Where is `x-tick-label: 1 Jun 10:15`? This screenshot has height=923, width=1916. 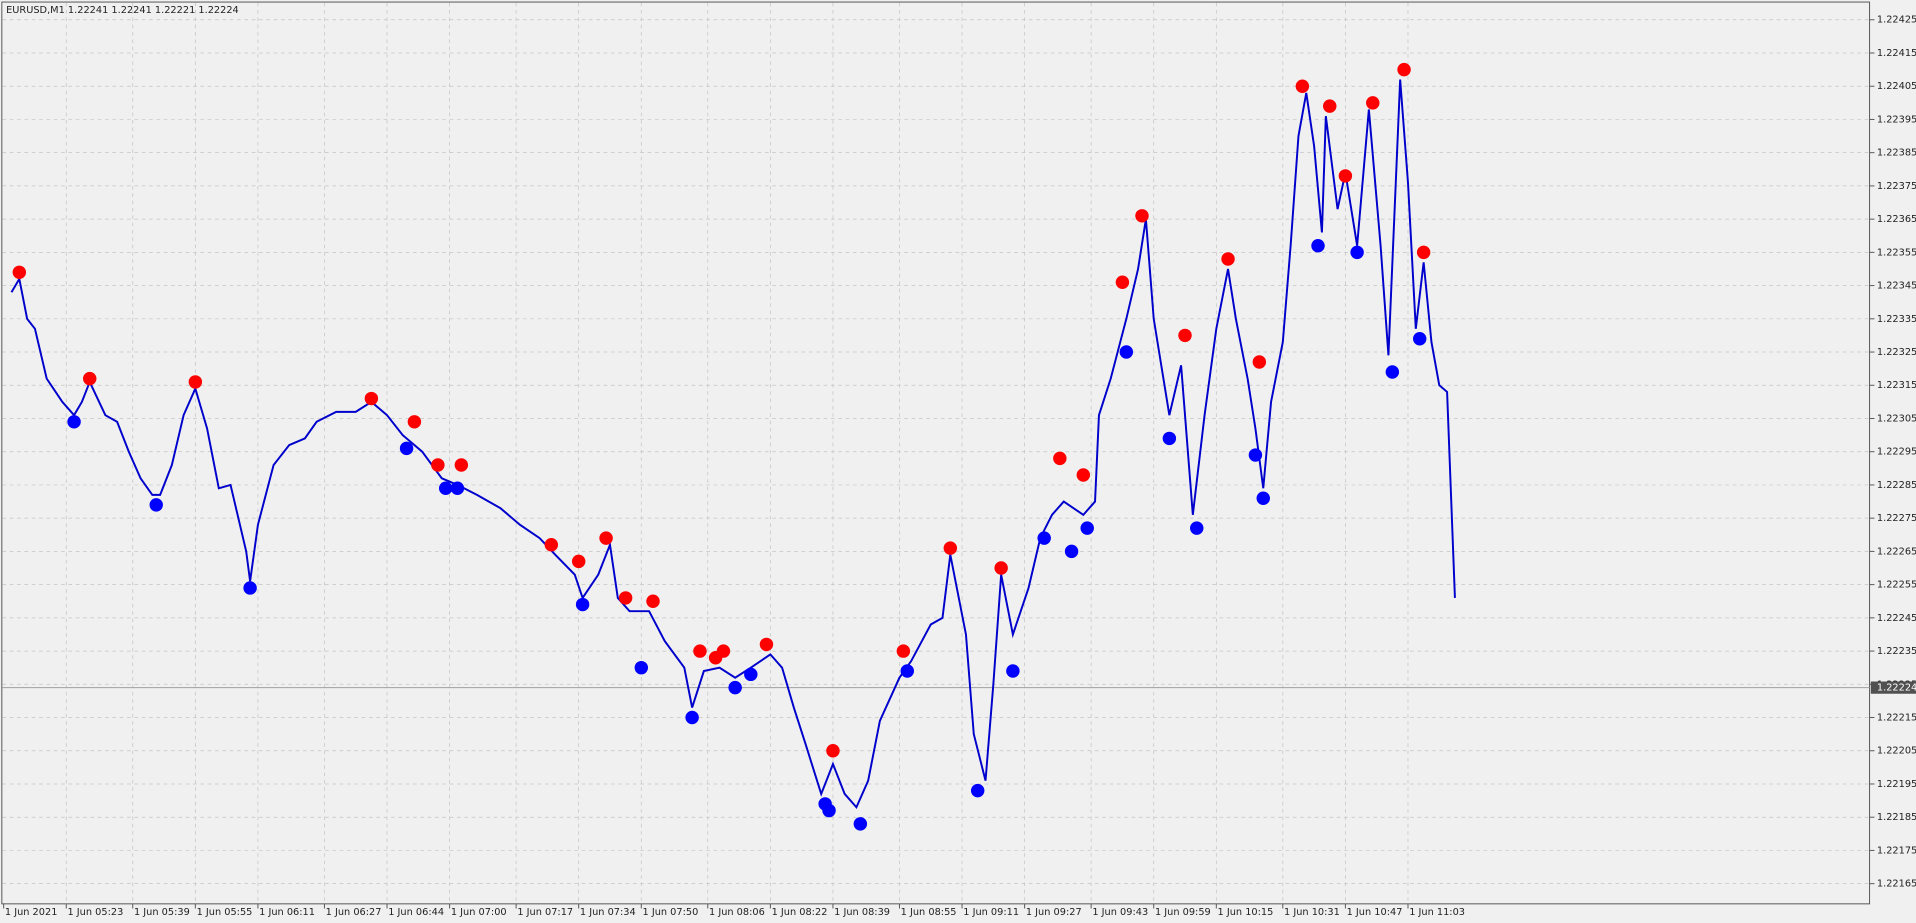 x-tick-label: 1 Jun 10:15 is located at coordinates (1246, 912).